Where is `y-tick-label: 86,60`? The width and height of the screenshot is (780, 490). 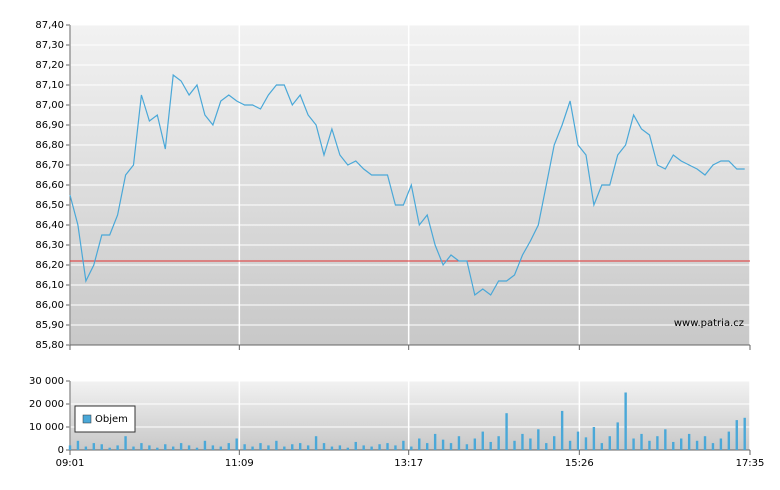 y-tick-label: 86,60 is located at coordinates (49, 185).